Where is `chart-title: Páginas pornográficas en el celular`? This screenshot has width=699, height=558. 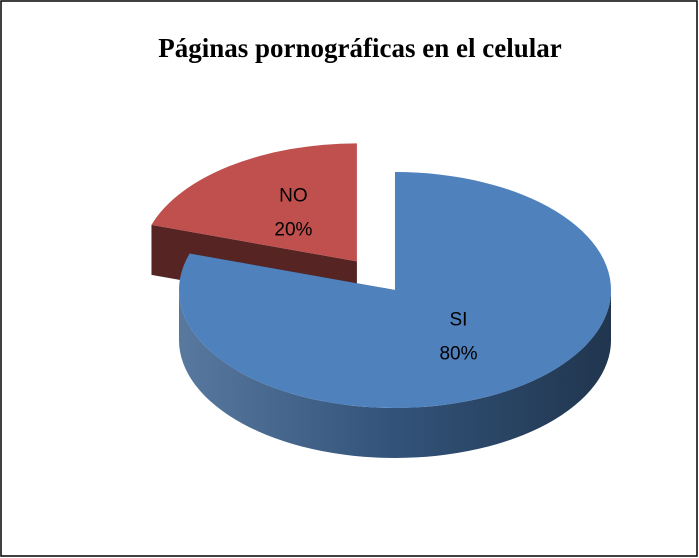 chart-title: Páginas pornográficas en el celular is located at coordinates (359, 48).